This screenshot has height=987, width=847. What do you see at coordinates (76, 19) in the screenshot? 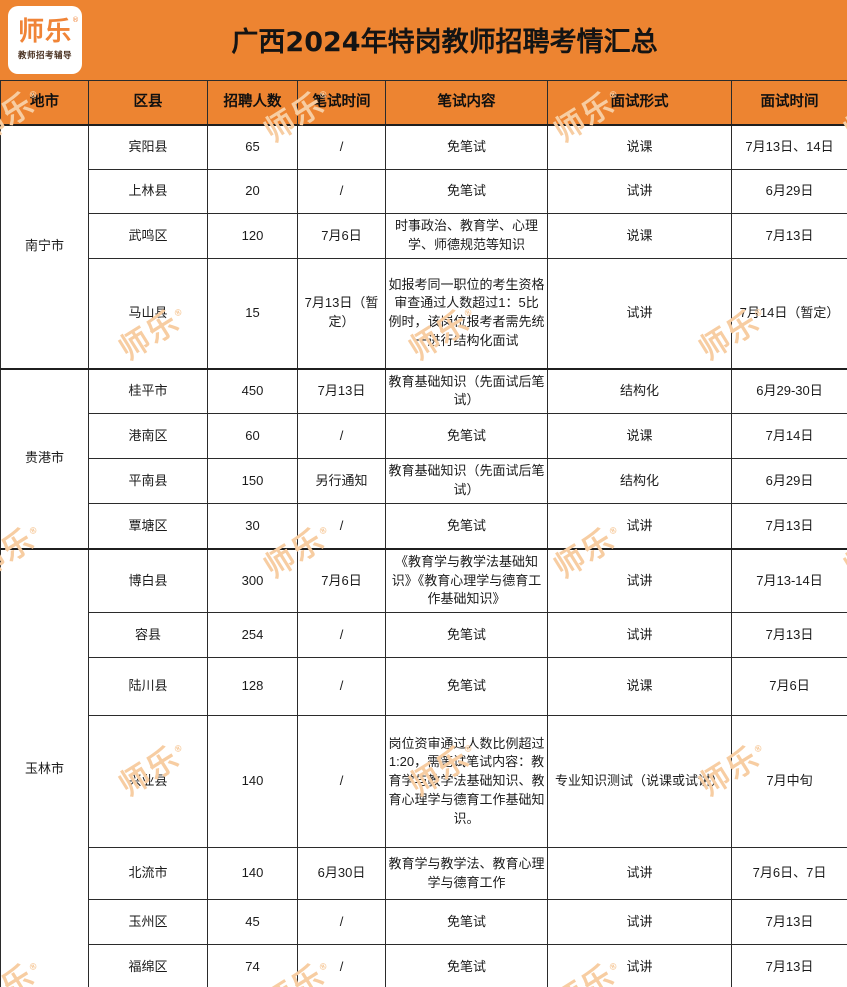
I see `registered-trademark-icon: ®` at bounding box center [76, 19].